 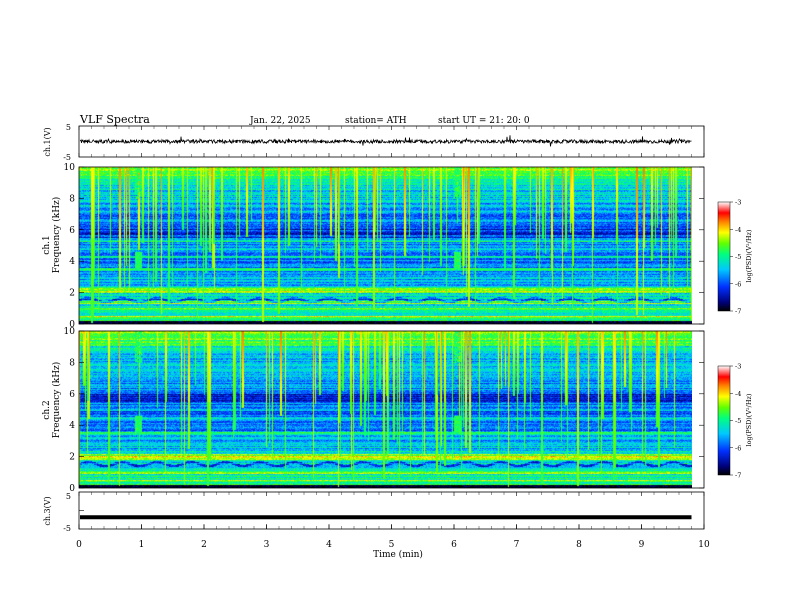 What do you see at coordinates (376, 121) in the screenshot?
I see `figure-station: station= ATH` at bounding box center [376, 121].